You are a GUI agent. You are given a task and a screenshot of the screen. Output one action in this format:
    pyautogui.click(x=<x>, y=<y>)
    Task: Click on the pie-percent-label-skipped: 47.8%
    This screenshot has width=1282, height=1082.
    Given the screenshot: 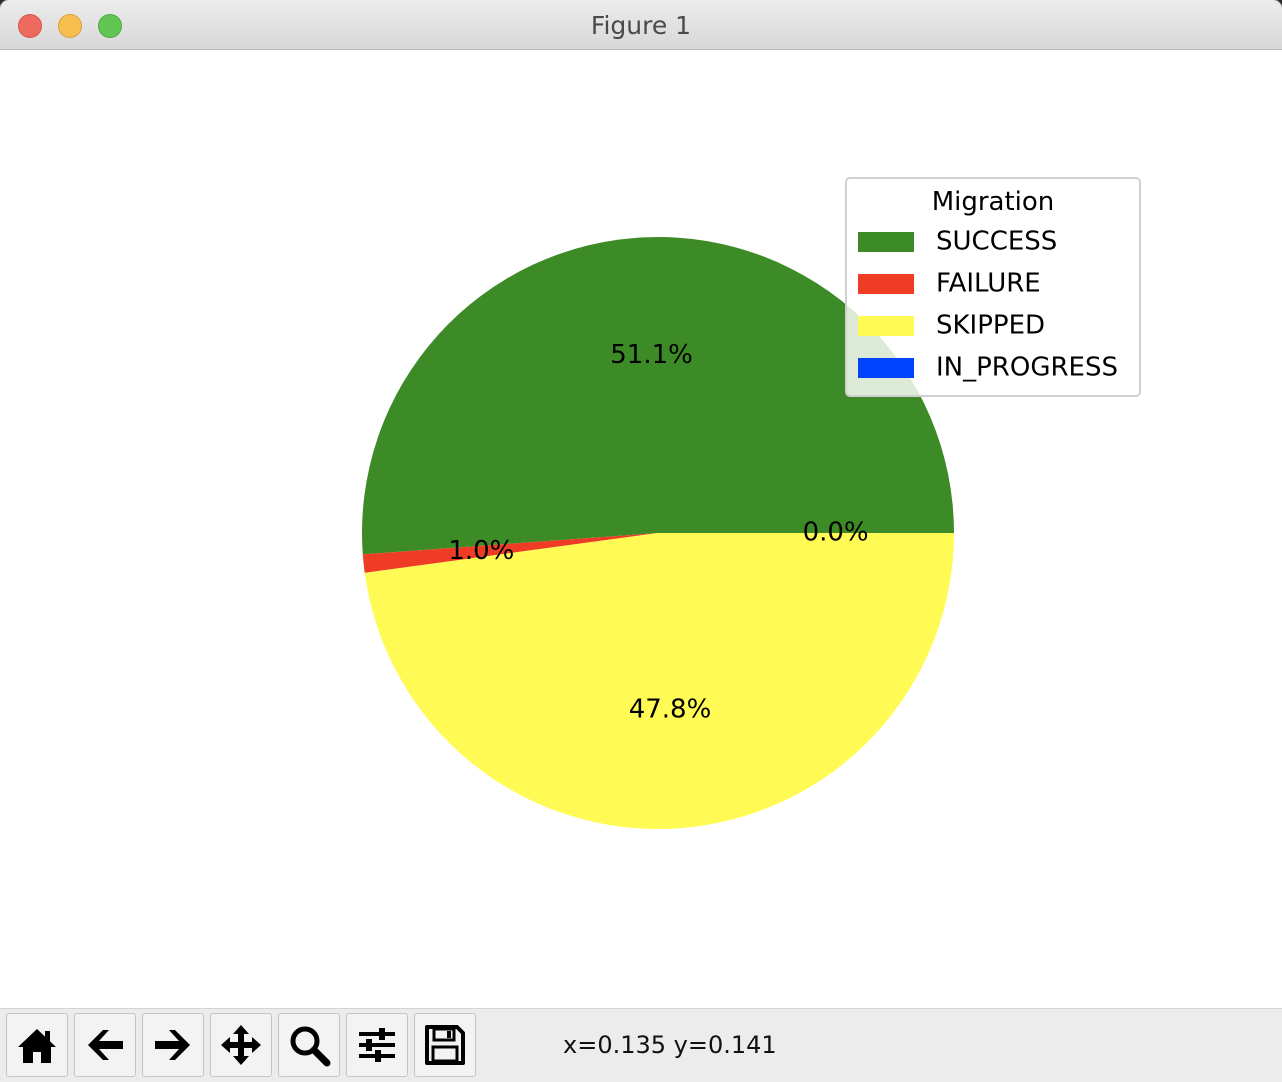 What is the action you would take?
    pyautogui.click(x=670, y=710)
    